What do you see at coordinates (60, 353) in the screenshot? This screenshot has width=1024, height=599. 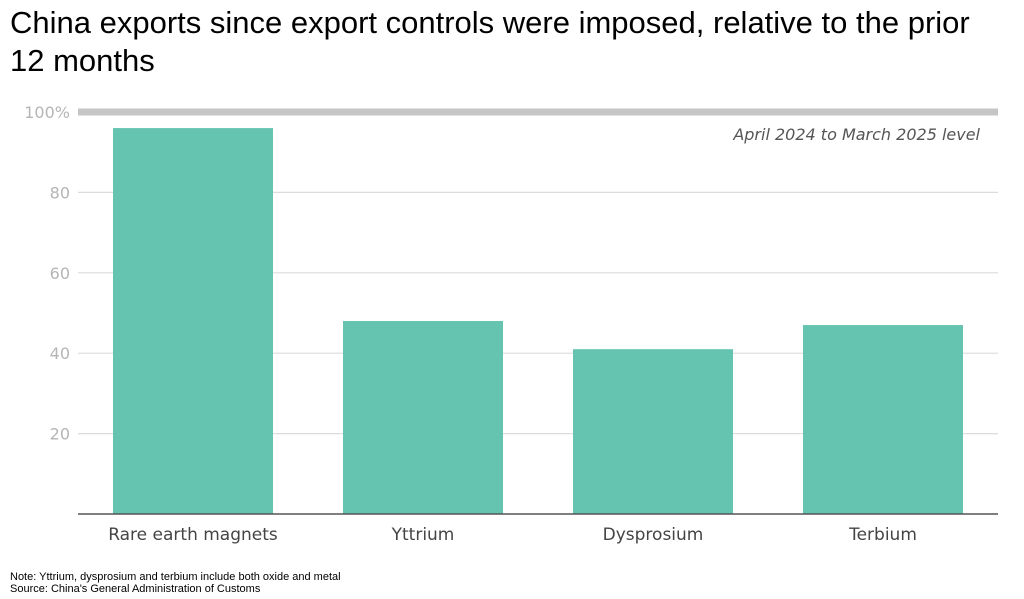 I see `y-tick-label: 40` at bounding box center [60, 353].